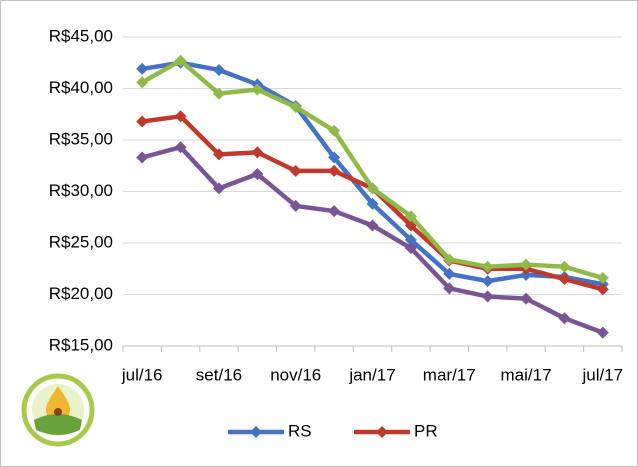 This screenshot has height=467, width=638. I want to click on x-tick-label: mai/17, so click(526, 374).